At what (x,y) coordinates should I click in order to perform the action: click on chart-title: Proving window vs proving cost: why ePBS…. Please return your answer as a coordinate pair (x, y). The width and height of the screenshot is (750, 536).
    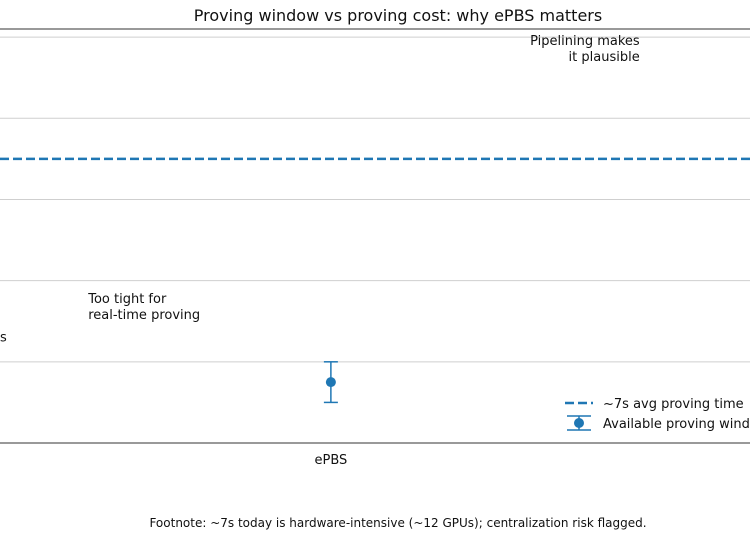
    Looking at the image, I should click on (398, 15).